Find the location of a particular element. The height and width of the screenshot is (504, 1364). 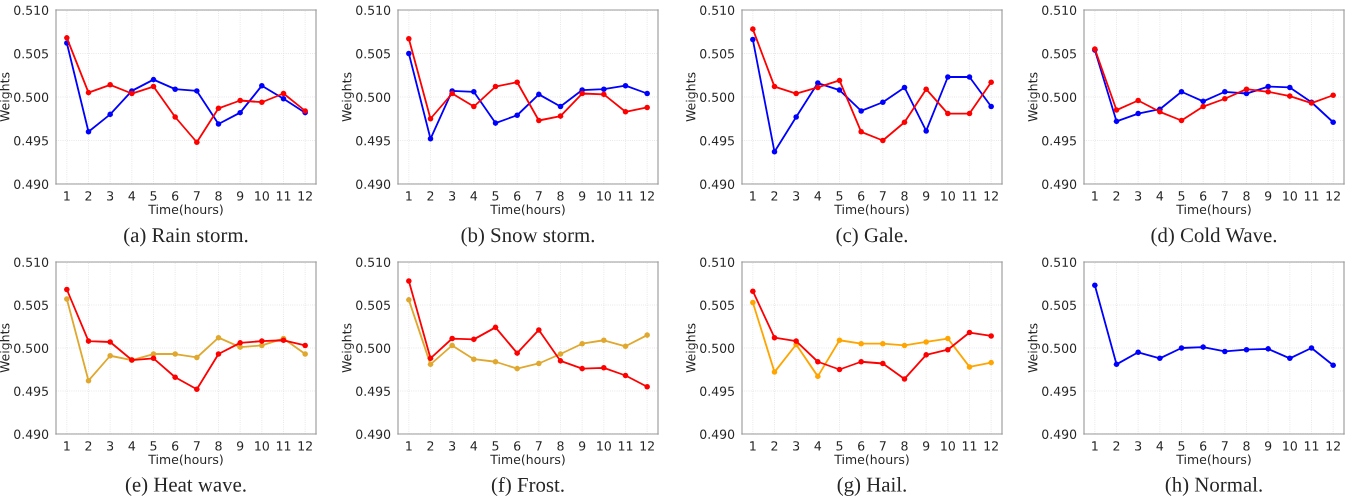

text: (c) Gale. is located at coordinates (872, 237).